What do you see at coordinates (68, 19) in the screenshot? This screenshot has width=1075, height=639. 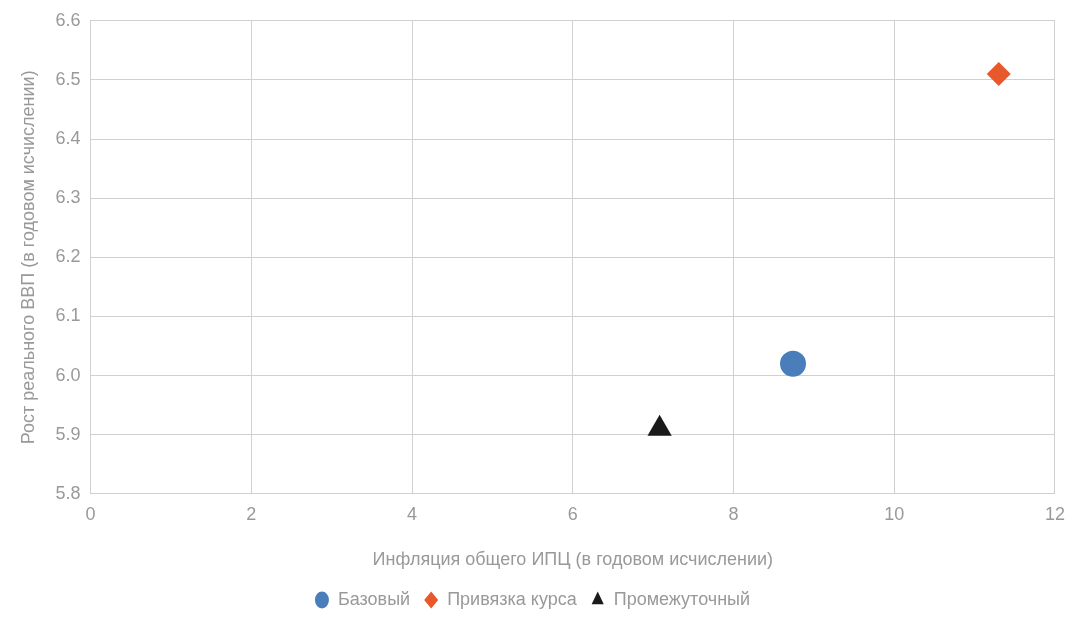 I see `y-tick-label: 6.6` at bounding box center [68, 19].